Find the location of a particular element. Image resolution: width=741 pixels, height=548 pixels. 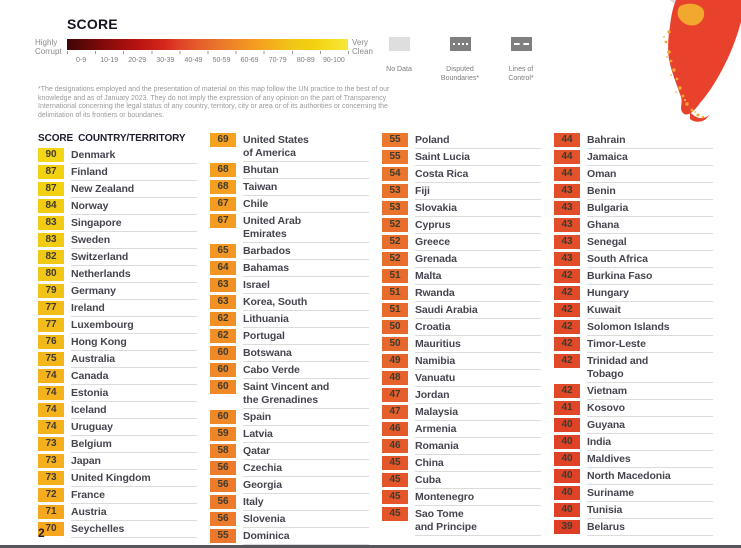

country-name: Canada is located at coordinates (134, 377).